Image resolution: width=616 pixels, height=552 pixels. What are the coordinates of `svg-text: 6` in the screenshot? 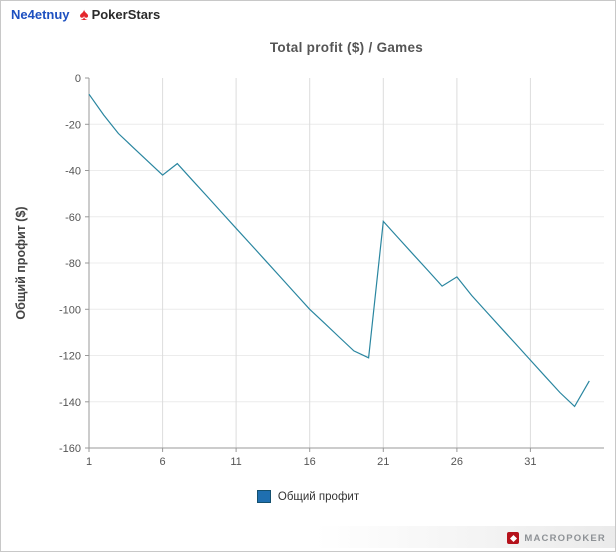 It's located at (163, 462).